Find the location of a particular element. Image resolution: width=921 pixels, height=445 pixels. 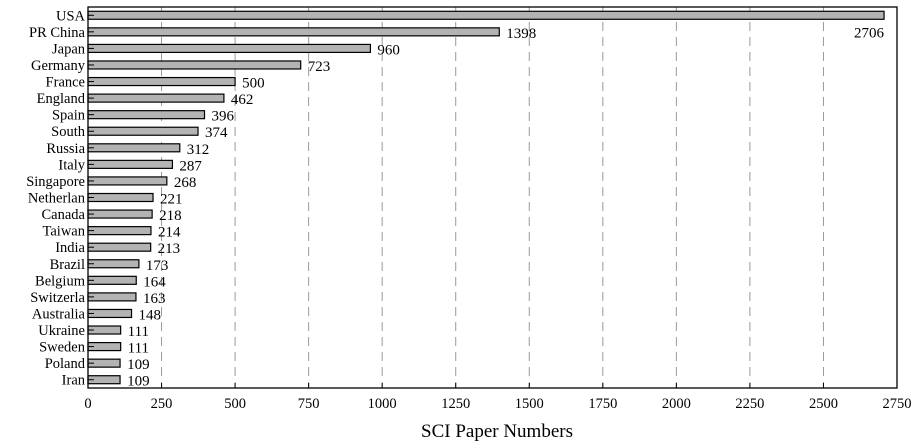

value-label: 960 is located at coordinates (388, 50).